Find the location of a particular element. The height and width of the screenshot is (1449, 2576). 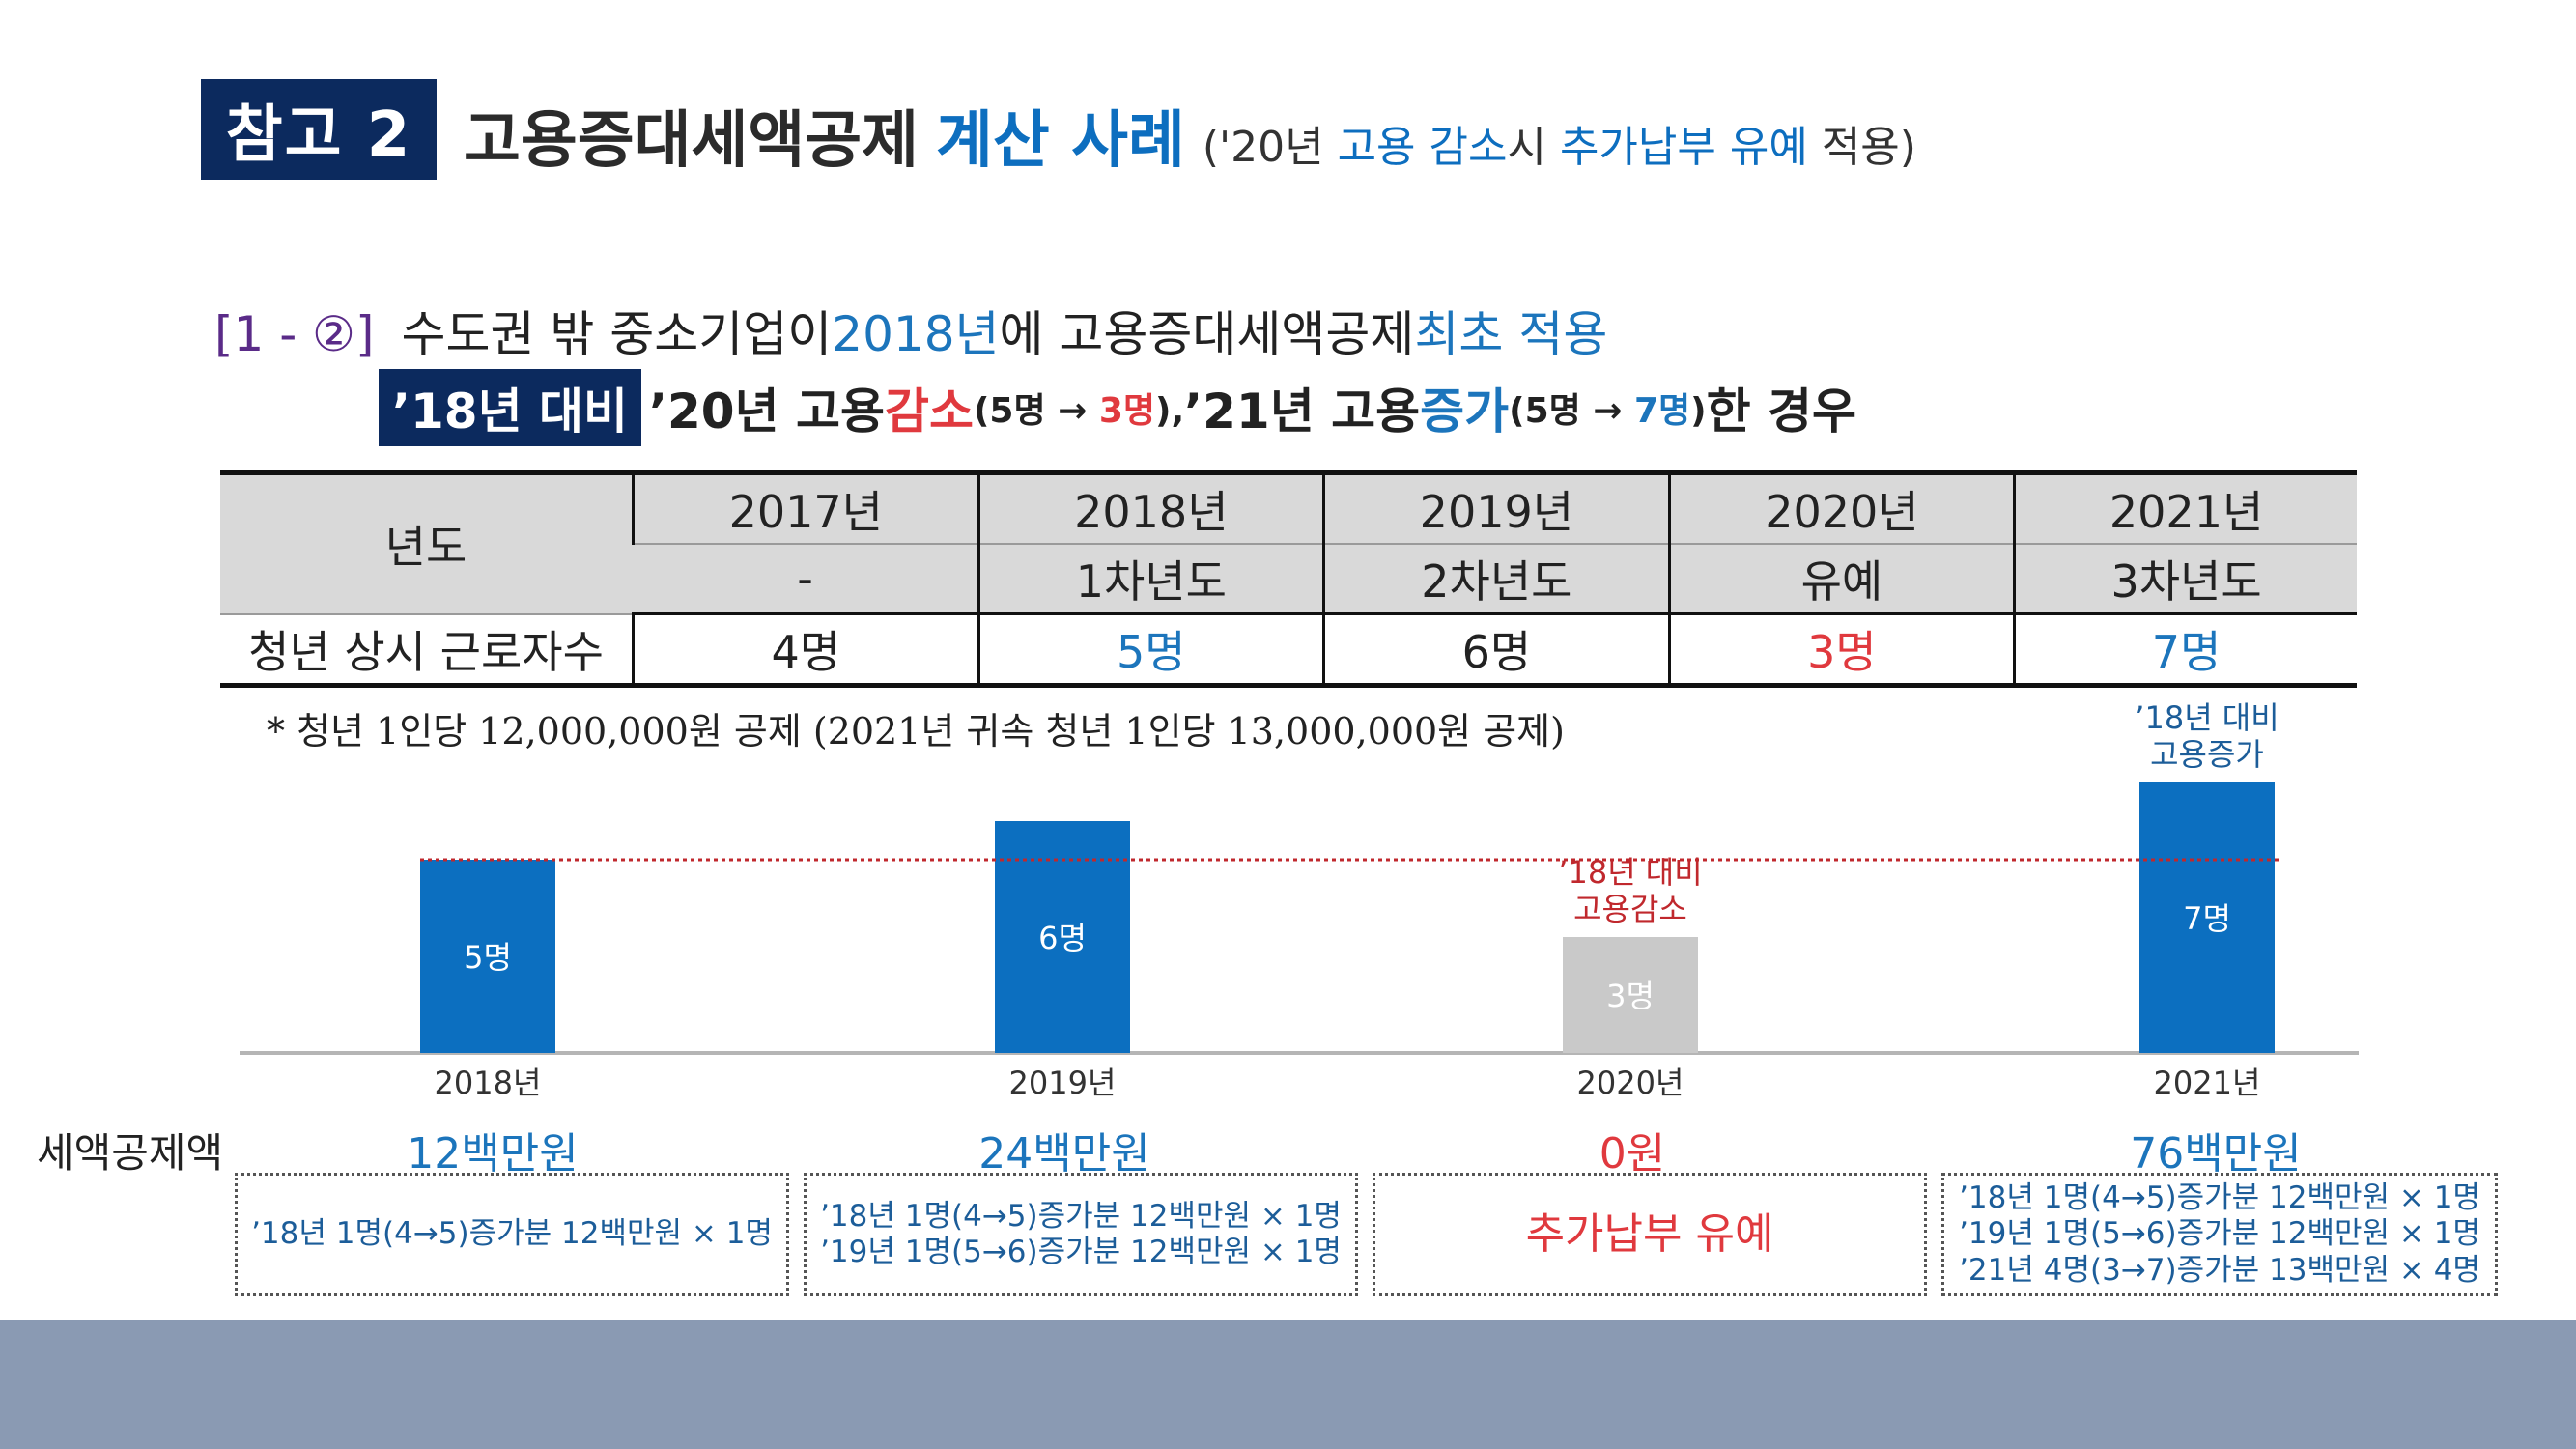

tax-credit-detail-line: 추가납부 유예 is located at coordinates (1649, 1233).